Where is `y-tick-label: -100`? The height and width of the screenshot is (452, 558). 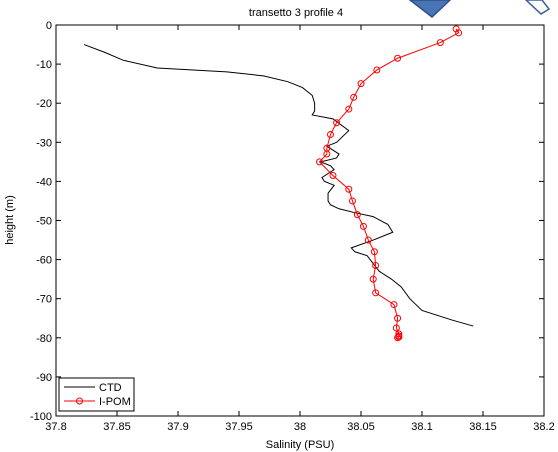
y-tick-label: -100 is located at coordinates (41, 417).